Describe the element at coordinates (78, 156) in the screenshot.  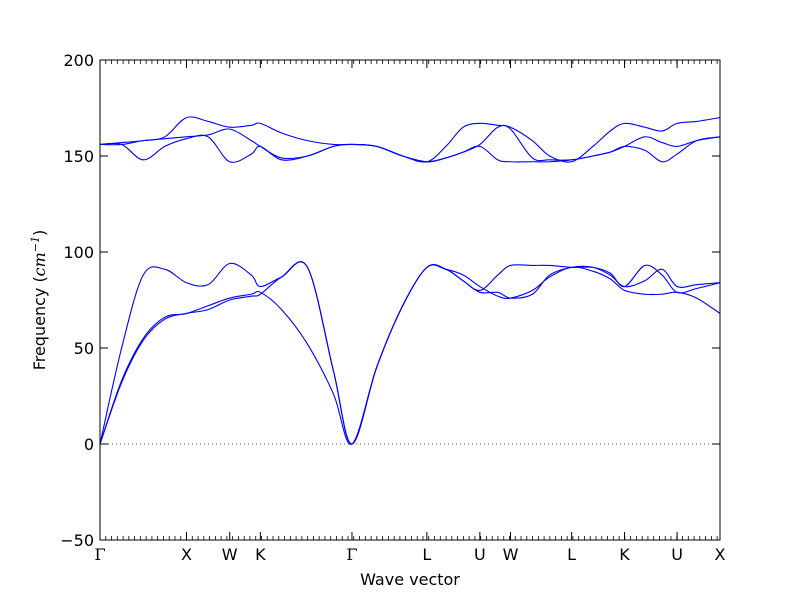
I see `y-tick-label: 150` at that location.